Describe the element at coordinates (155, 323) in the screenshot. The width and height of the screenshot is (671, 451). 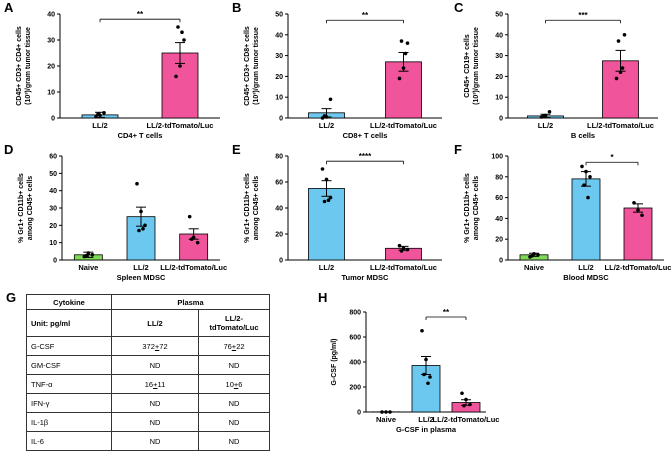
I see `table-col-ll2: LL/2` at that location.